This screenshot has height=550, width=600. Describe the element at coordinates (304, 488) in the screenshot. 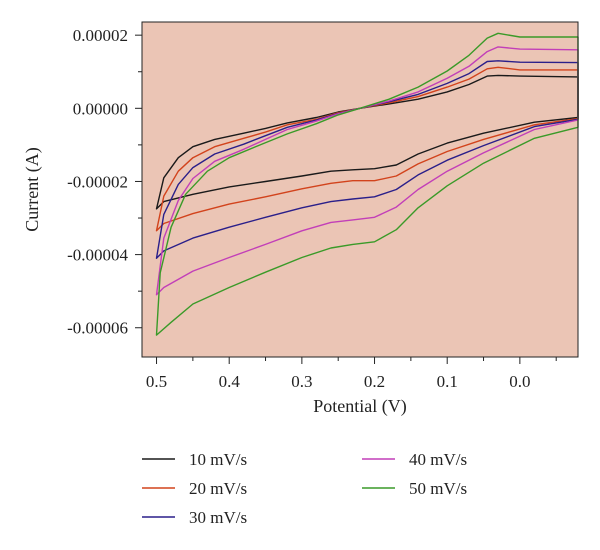

I see `legend: 10 mV/s 20 mV/s 30 mV/s 40 mV/s 50 mV/s` at that location.